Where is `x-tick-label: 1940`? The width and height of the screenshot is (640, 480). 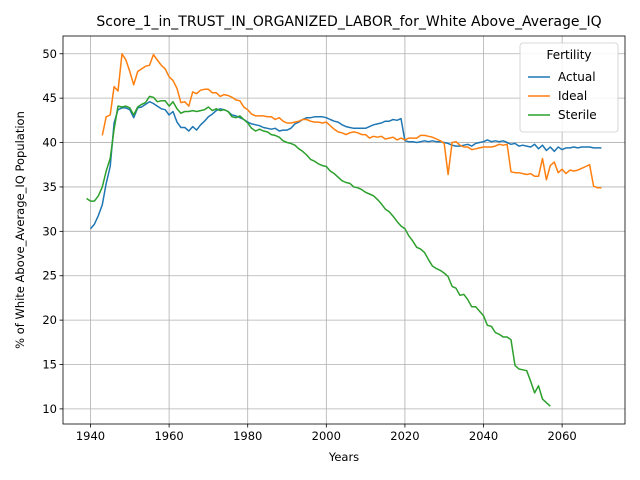 x-tick-label: 1940 is located at coordinates (90, 436).